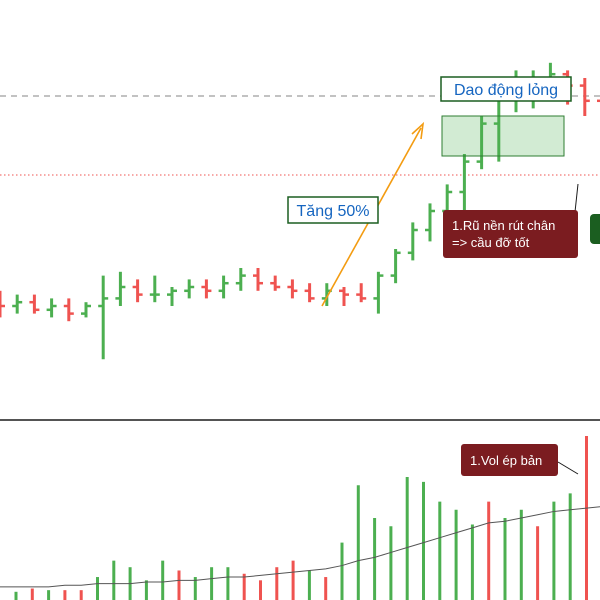 This screenshot has height=600, width=600. What do you see at coordinates (576, 198) in the screenshot?
I see `callout-1-pointer` at bounding box center [576, 198].